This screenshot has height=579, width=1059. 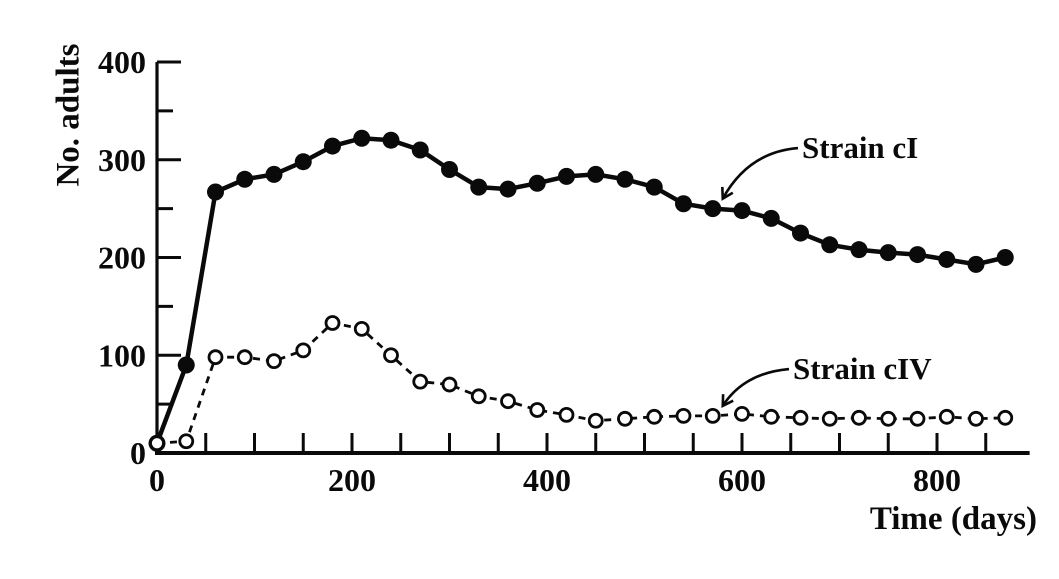 What do you see at coordinates (953, 519) in the screenshot?
I see `x-axis-title: Time (days)` at bounding box center [953, 519].